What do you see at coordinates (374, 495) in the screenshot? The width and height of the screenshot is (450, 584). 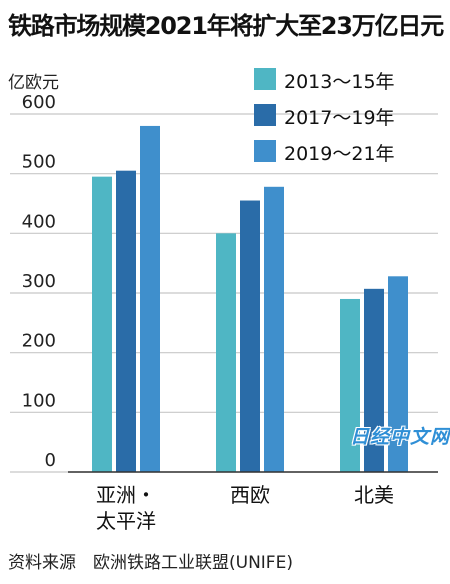 I see `x-tick-label: 北美` at bounding box center [374, 495].